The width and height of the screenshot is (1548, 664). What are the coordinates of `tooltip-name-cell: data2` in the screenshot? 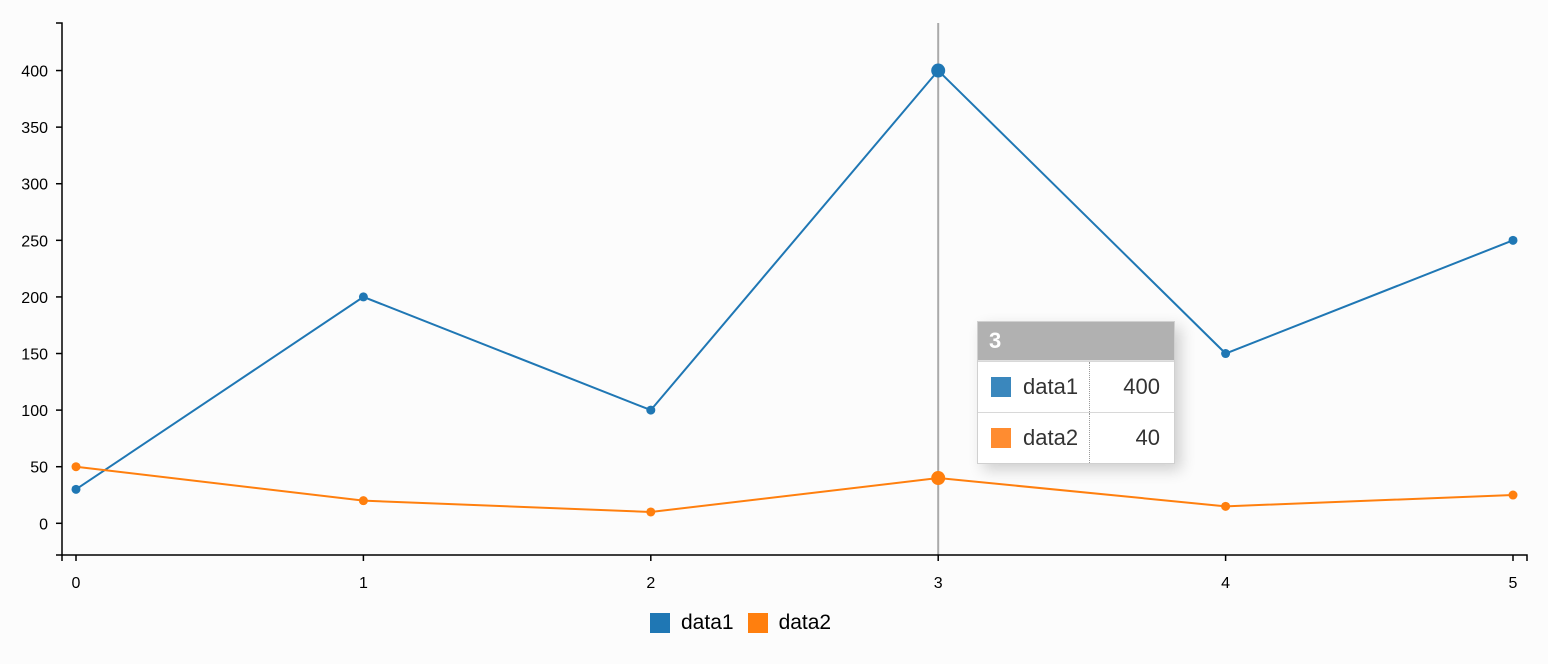 It's located at (1034, 438).